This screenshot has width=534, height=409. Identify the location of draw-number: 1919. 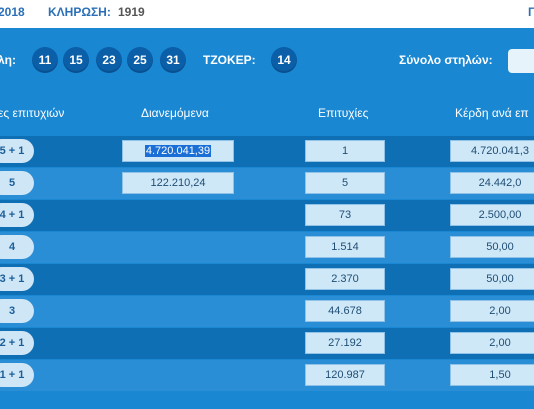
(131, 12).